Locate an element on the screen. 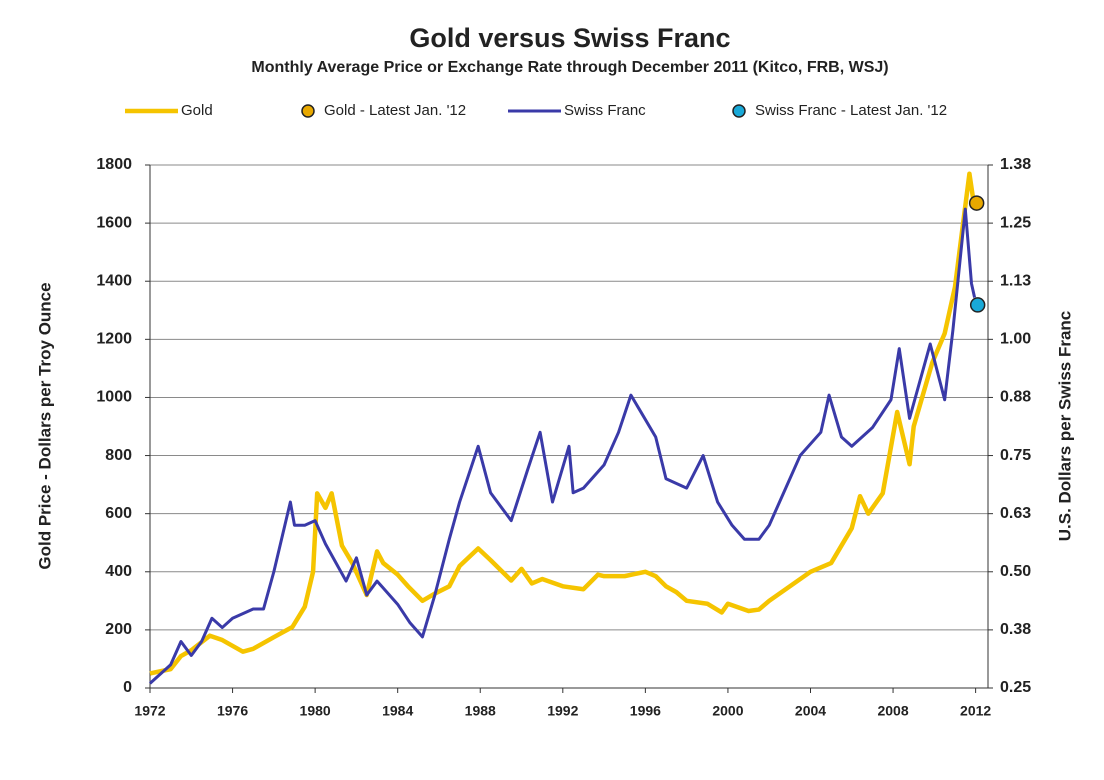 Image resolution: width=1104 pixels, height=780 pixels. y2-tick-label: 1.00 is located at coordinates (1015, 339).